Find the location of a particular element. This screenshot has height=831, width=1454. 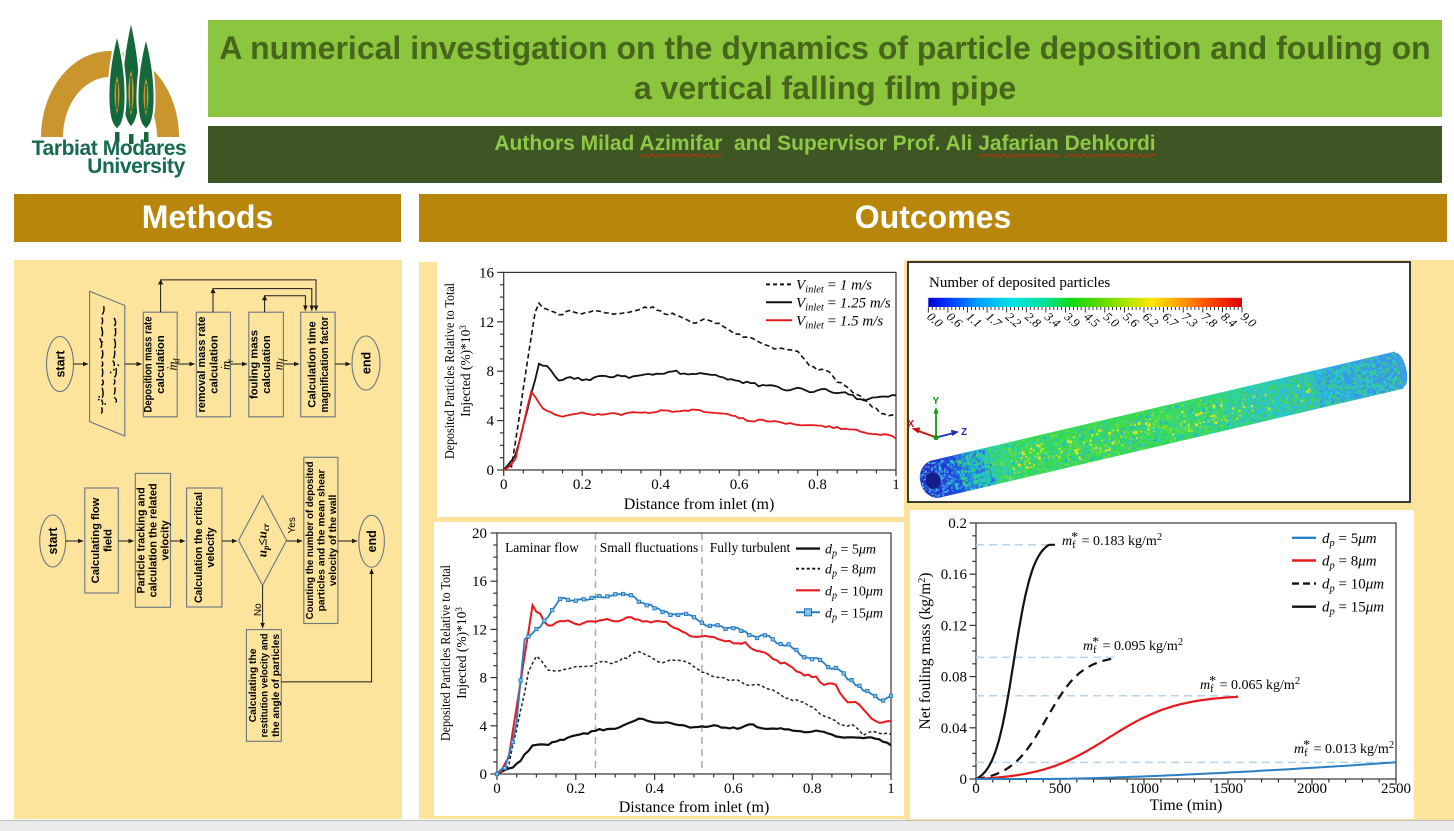

svg-text: Laminar flow is located at coordinates (542, 547).